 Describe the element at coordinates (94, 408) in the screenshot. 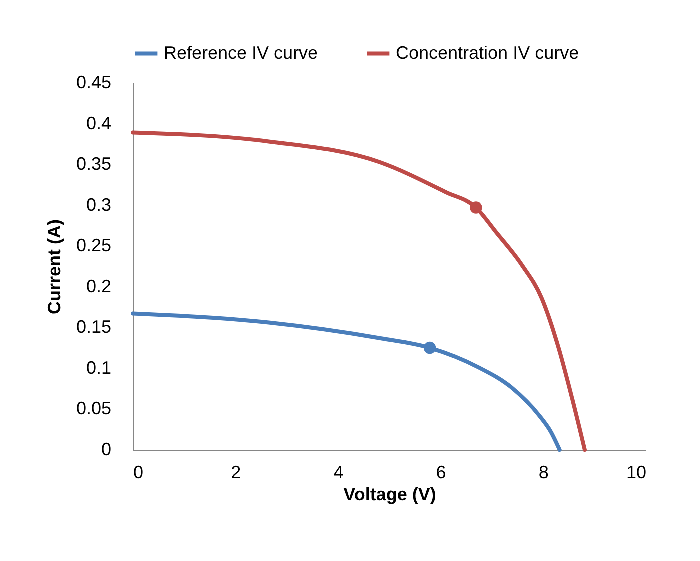

I see `y-tick-label: 0.05` at that location.